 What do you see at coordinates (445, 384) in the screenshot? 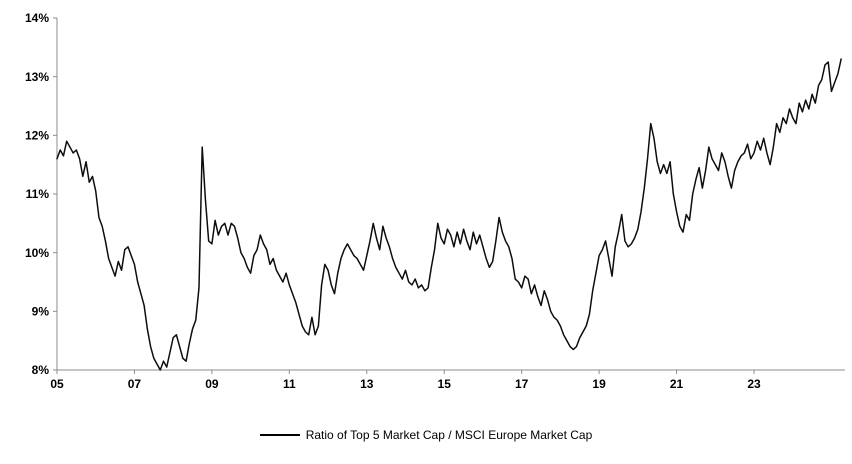
I see `x-axis-label: 15` at bounding box center [445, 384].